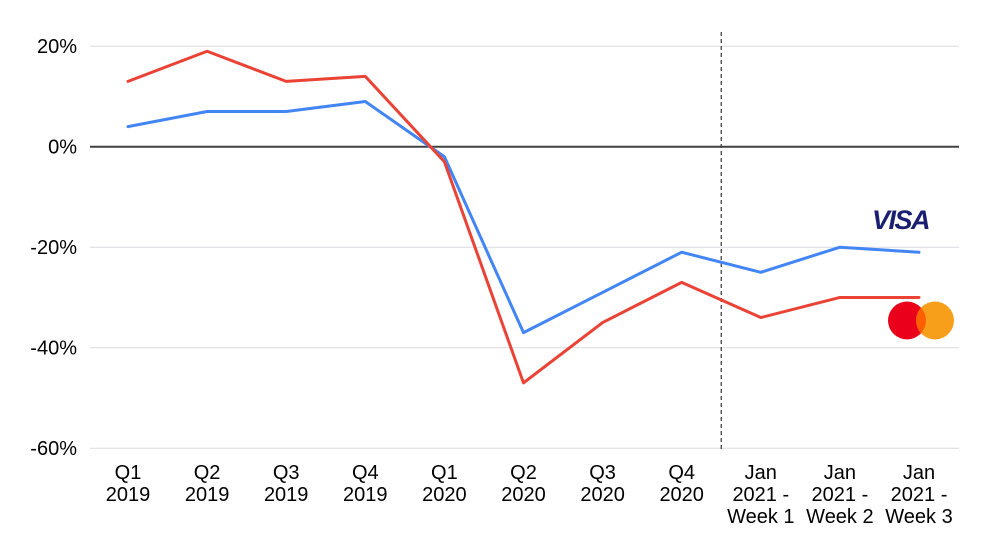 The image size is (1000, 549). What do you see at coordinates (760, 495) in the screenshot?
I see `x-tick-label: Jan 2021 -Week 1` at bounding box center [760, 495].